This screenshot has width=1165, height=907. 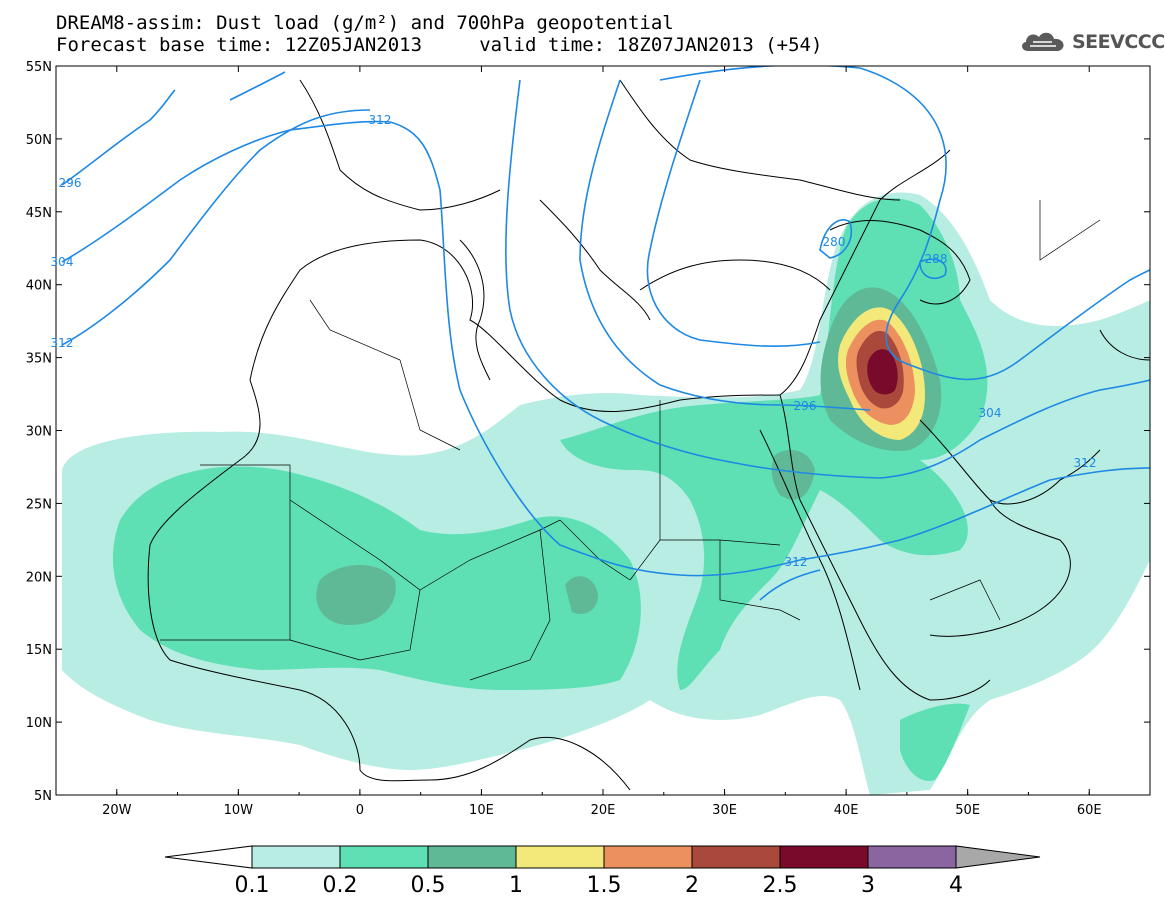 I want to click on colorbar-label: 0.1, so click(x=252, y=885).